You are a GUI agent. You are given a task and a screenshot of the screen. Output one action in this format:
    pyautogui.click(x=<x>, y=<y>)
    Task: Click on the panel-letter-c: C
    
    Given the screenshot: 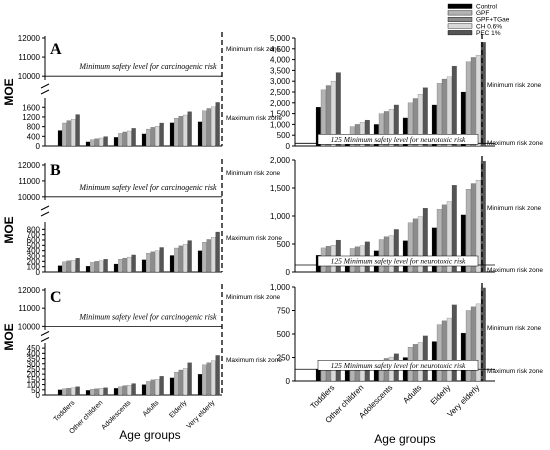 What is the action you would take?
    pyautogui.click(x=56, y=297)
    